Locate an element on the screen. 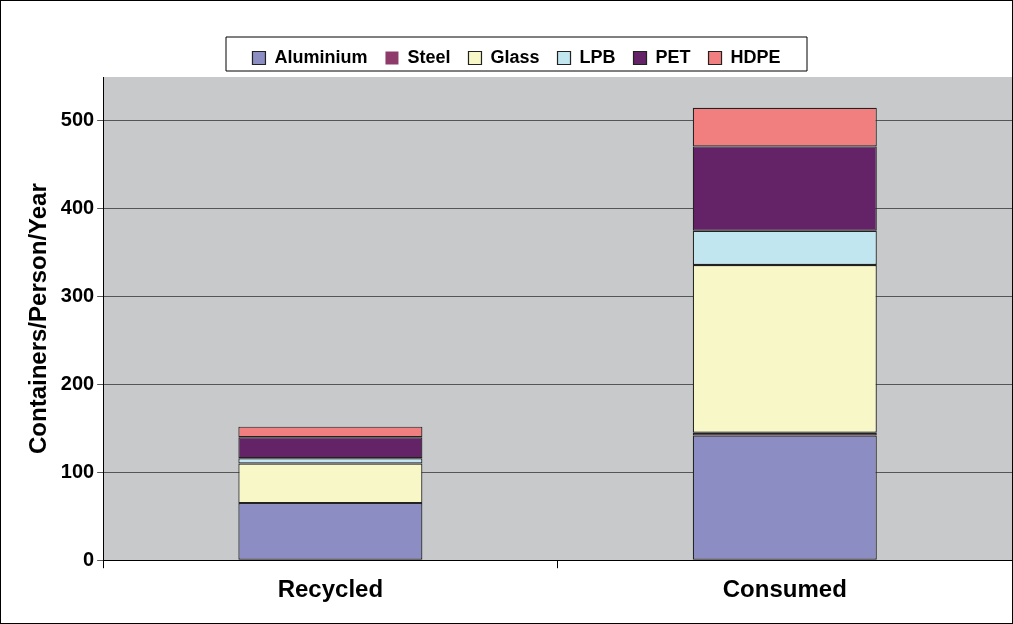  y-tick-label: 400 is located at coordinates (77, 207).